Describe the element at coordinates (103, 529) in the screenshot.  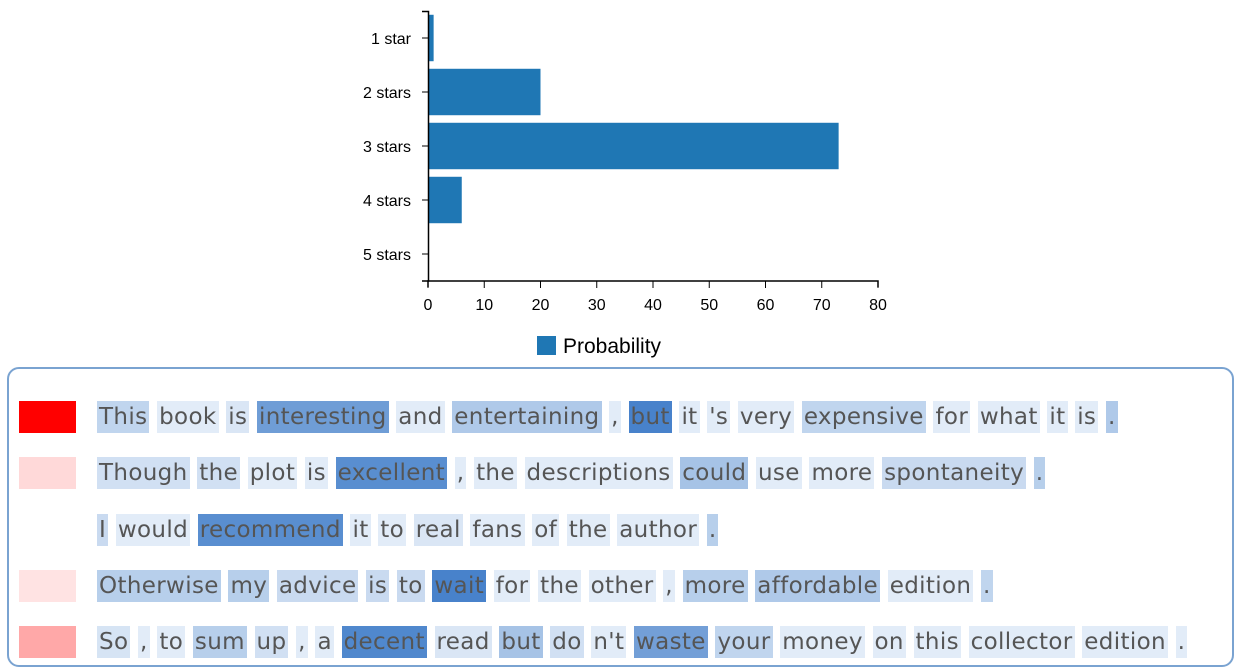
I see `token: I` at that location.